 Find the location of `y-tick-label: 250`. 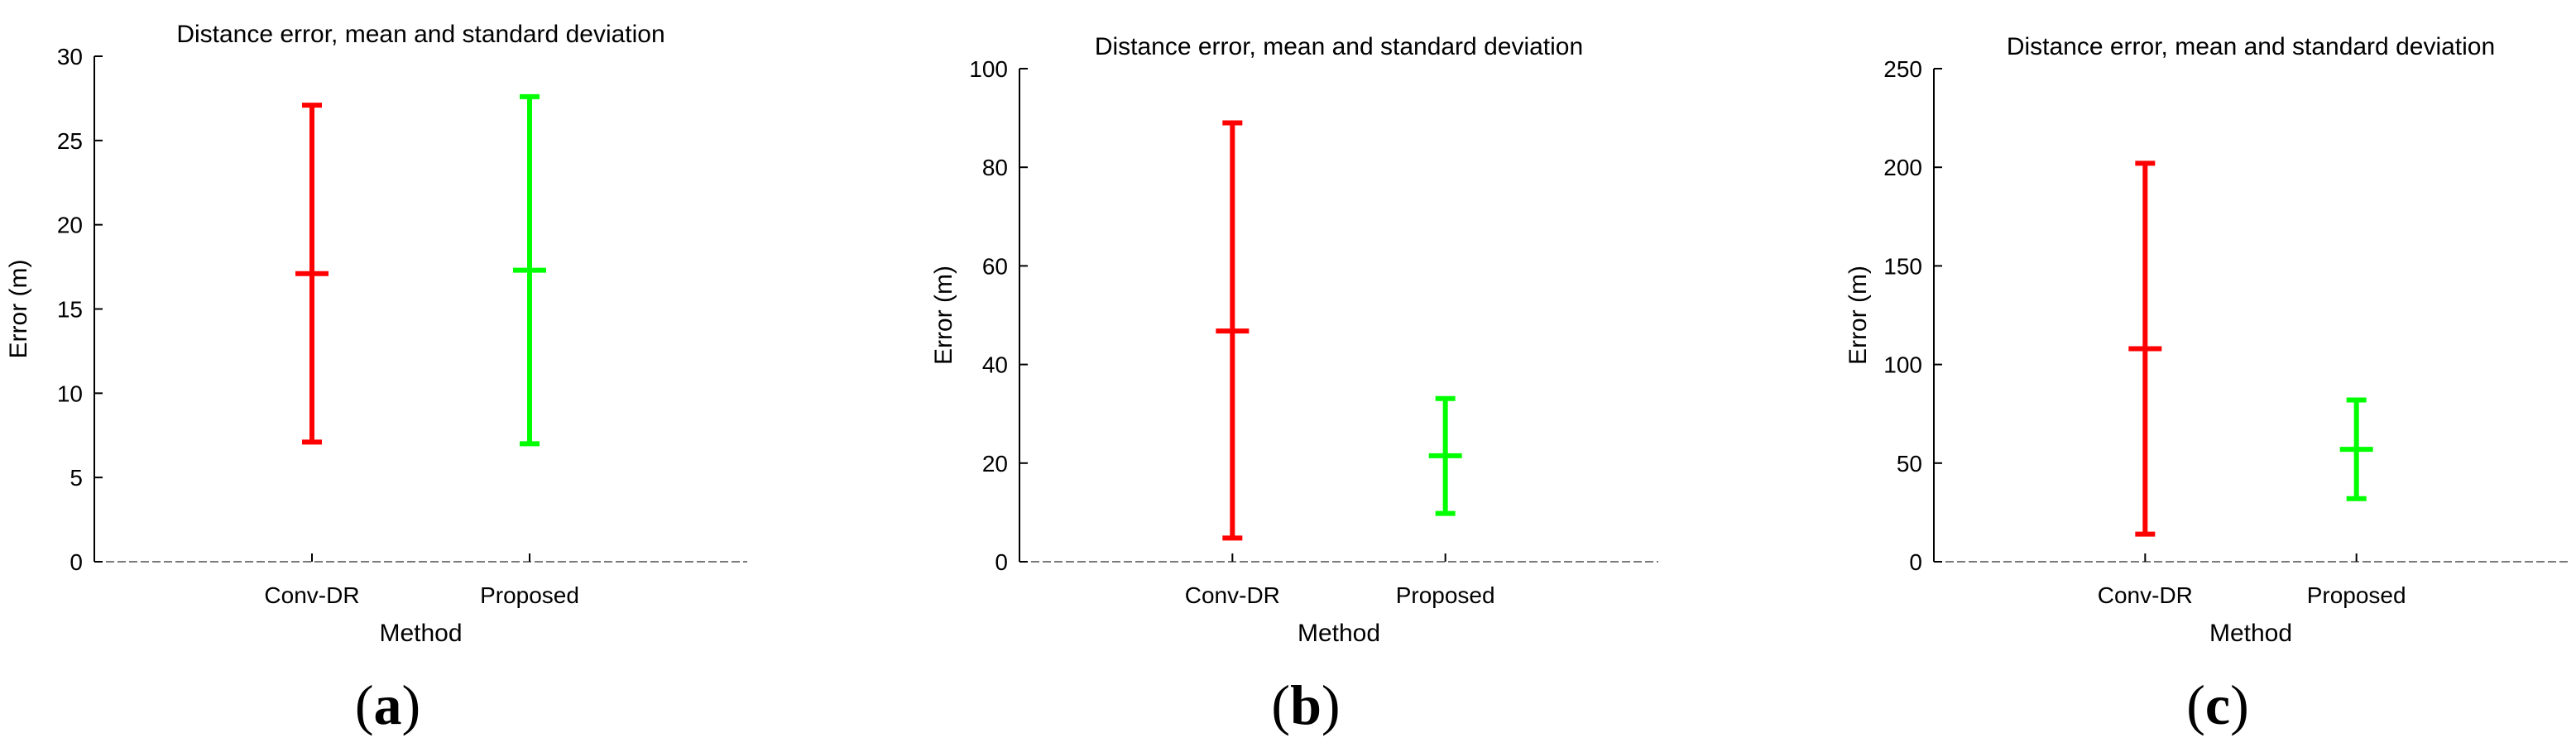

y-tick-label: 250 is located at coordinates (1903, 69).